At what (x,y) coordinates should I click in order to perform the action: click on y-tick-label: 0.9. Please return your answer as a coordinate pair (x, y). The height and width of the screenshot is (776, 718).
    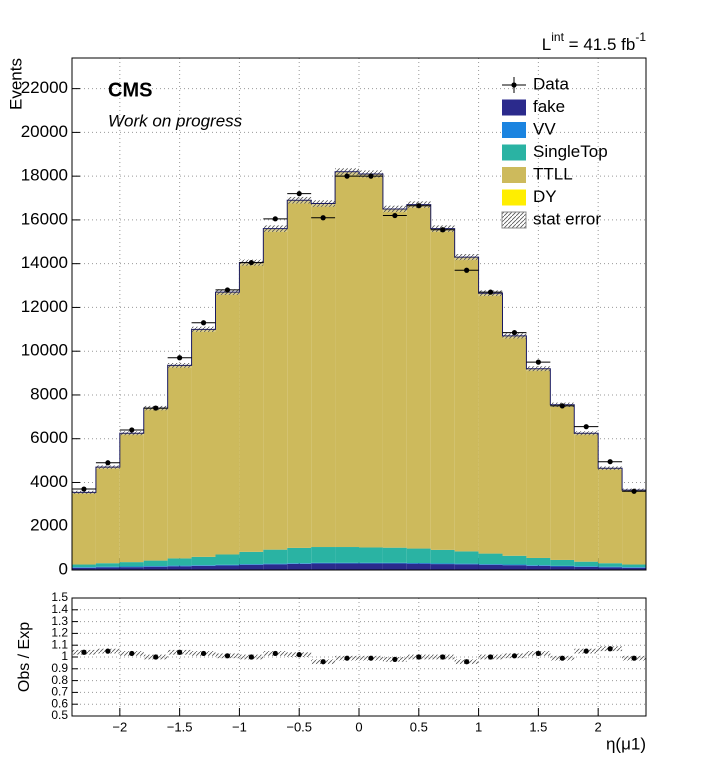
    Looking at the image, I should click on (59, 668).